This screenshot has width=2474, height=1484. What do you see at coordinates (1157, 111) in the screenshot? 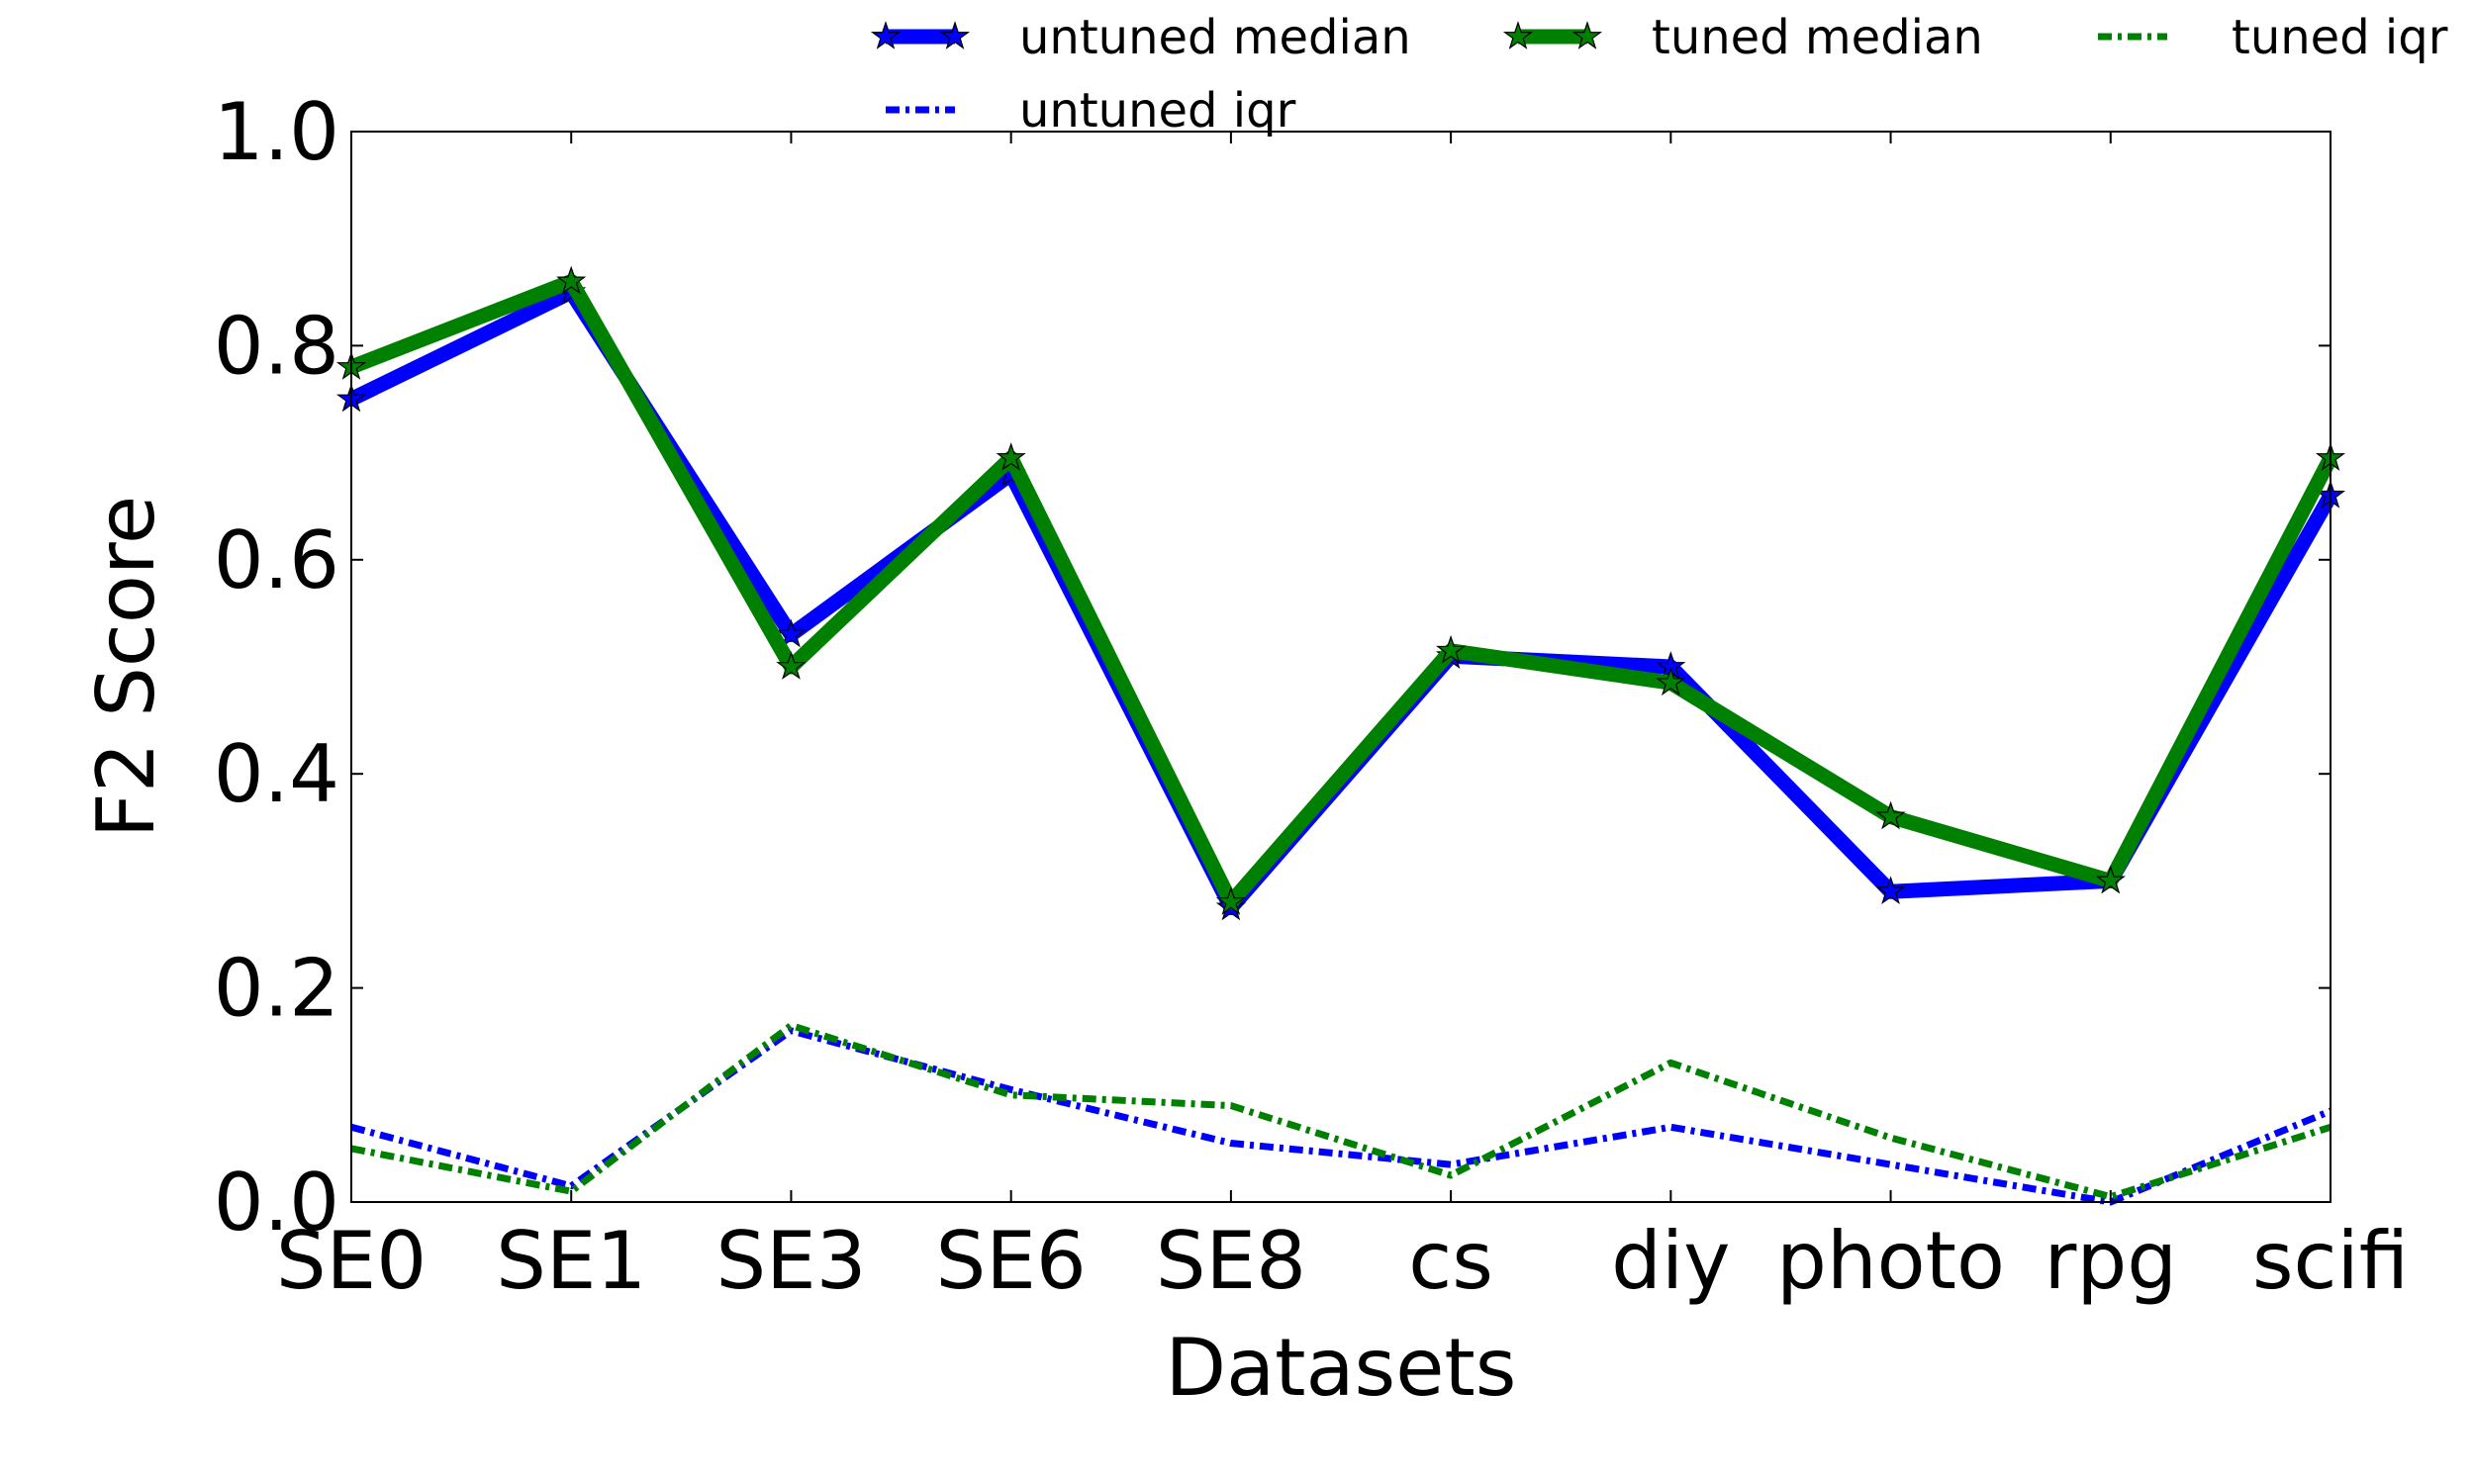
I see `legend-label: untuned iqr` at bounding box center [1157, 111].